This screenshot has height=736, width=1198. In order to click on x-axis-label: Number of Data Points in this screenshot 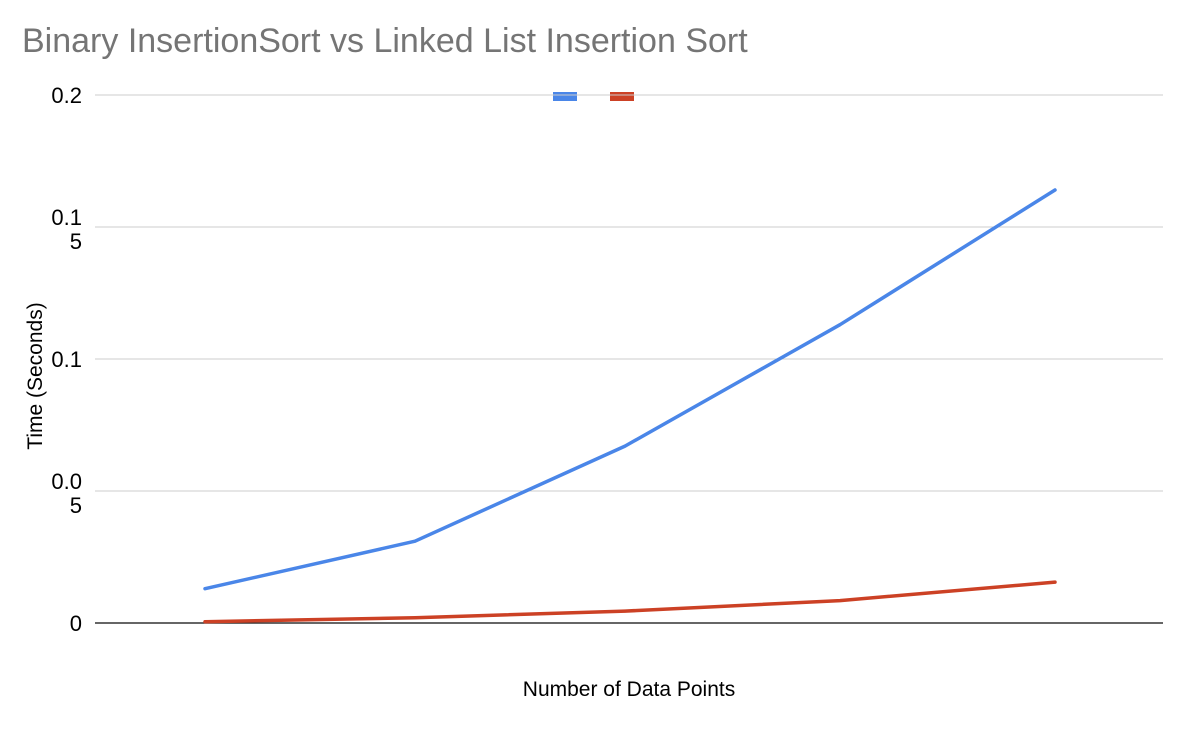, I will do `click(629, 689)`.